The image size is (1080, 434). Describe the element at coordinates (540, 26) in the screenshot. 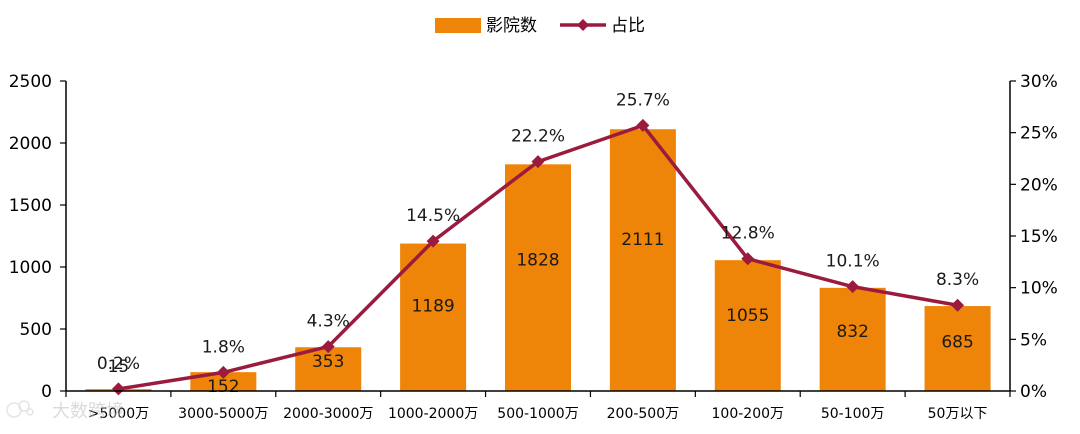

I see `legend: 影院数 占比` at that location.